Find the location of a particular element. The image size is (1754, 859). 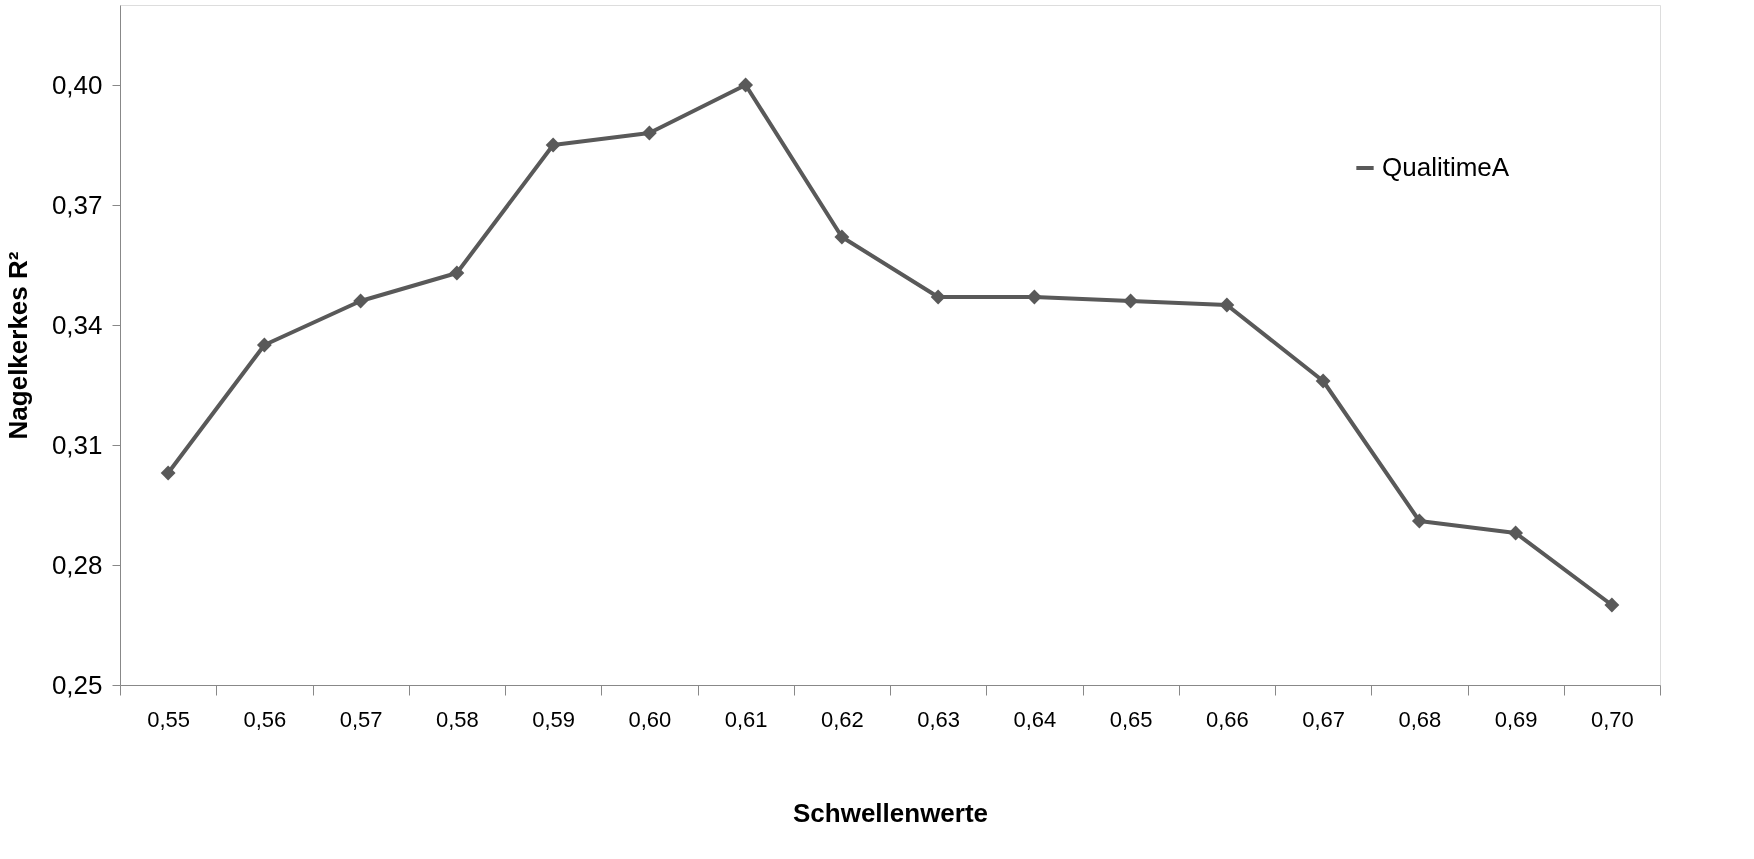

x-axis-title: Schwellenwerte is located at coordinates (890, 812).